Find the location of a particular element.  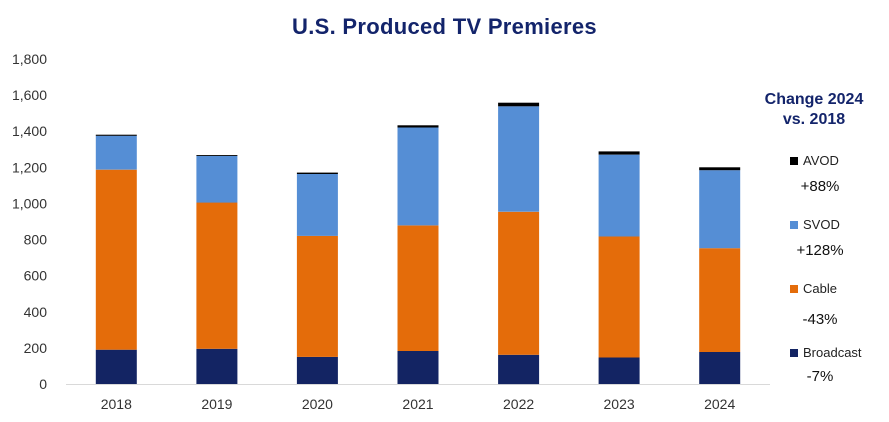

bar-segment-avod-2021 is located at coordinates (418, 126).